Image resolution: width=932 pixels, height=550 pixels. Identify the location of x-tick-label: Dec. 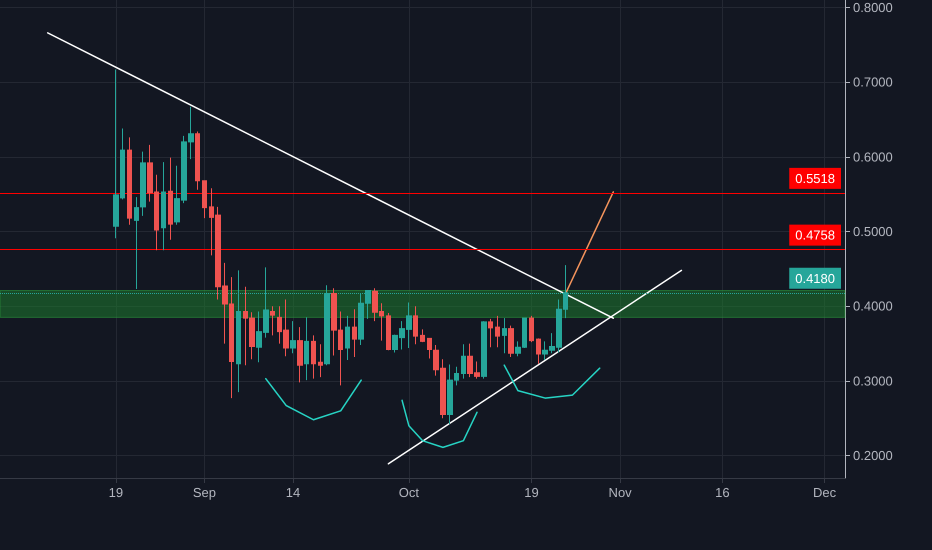
(824, 492).